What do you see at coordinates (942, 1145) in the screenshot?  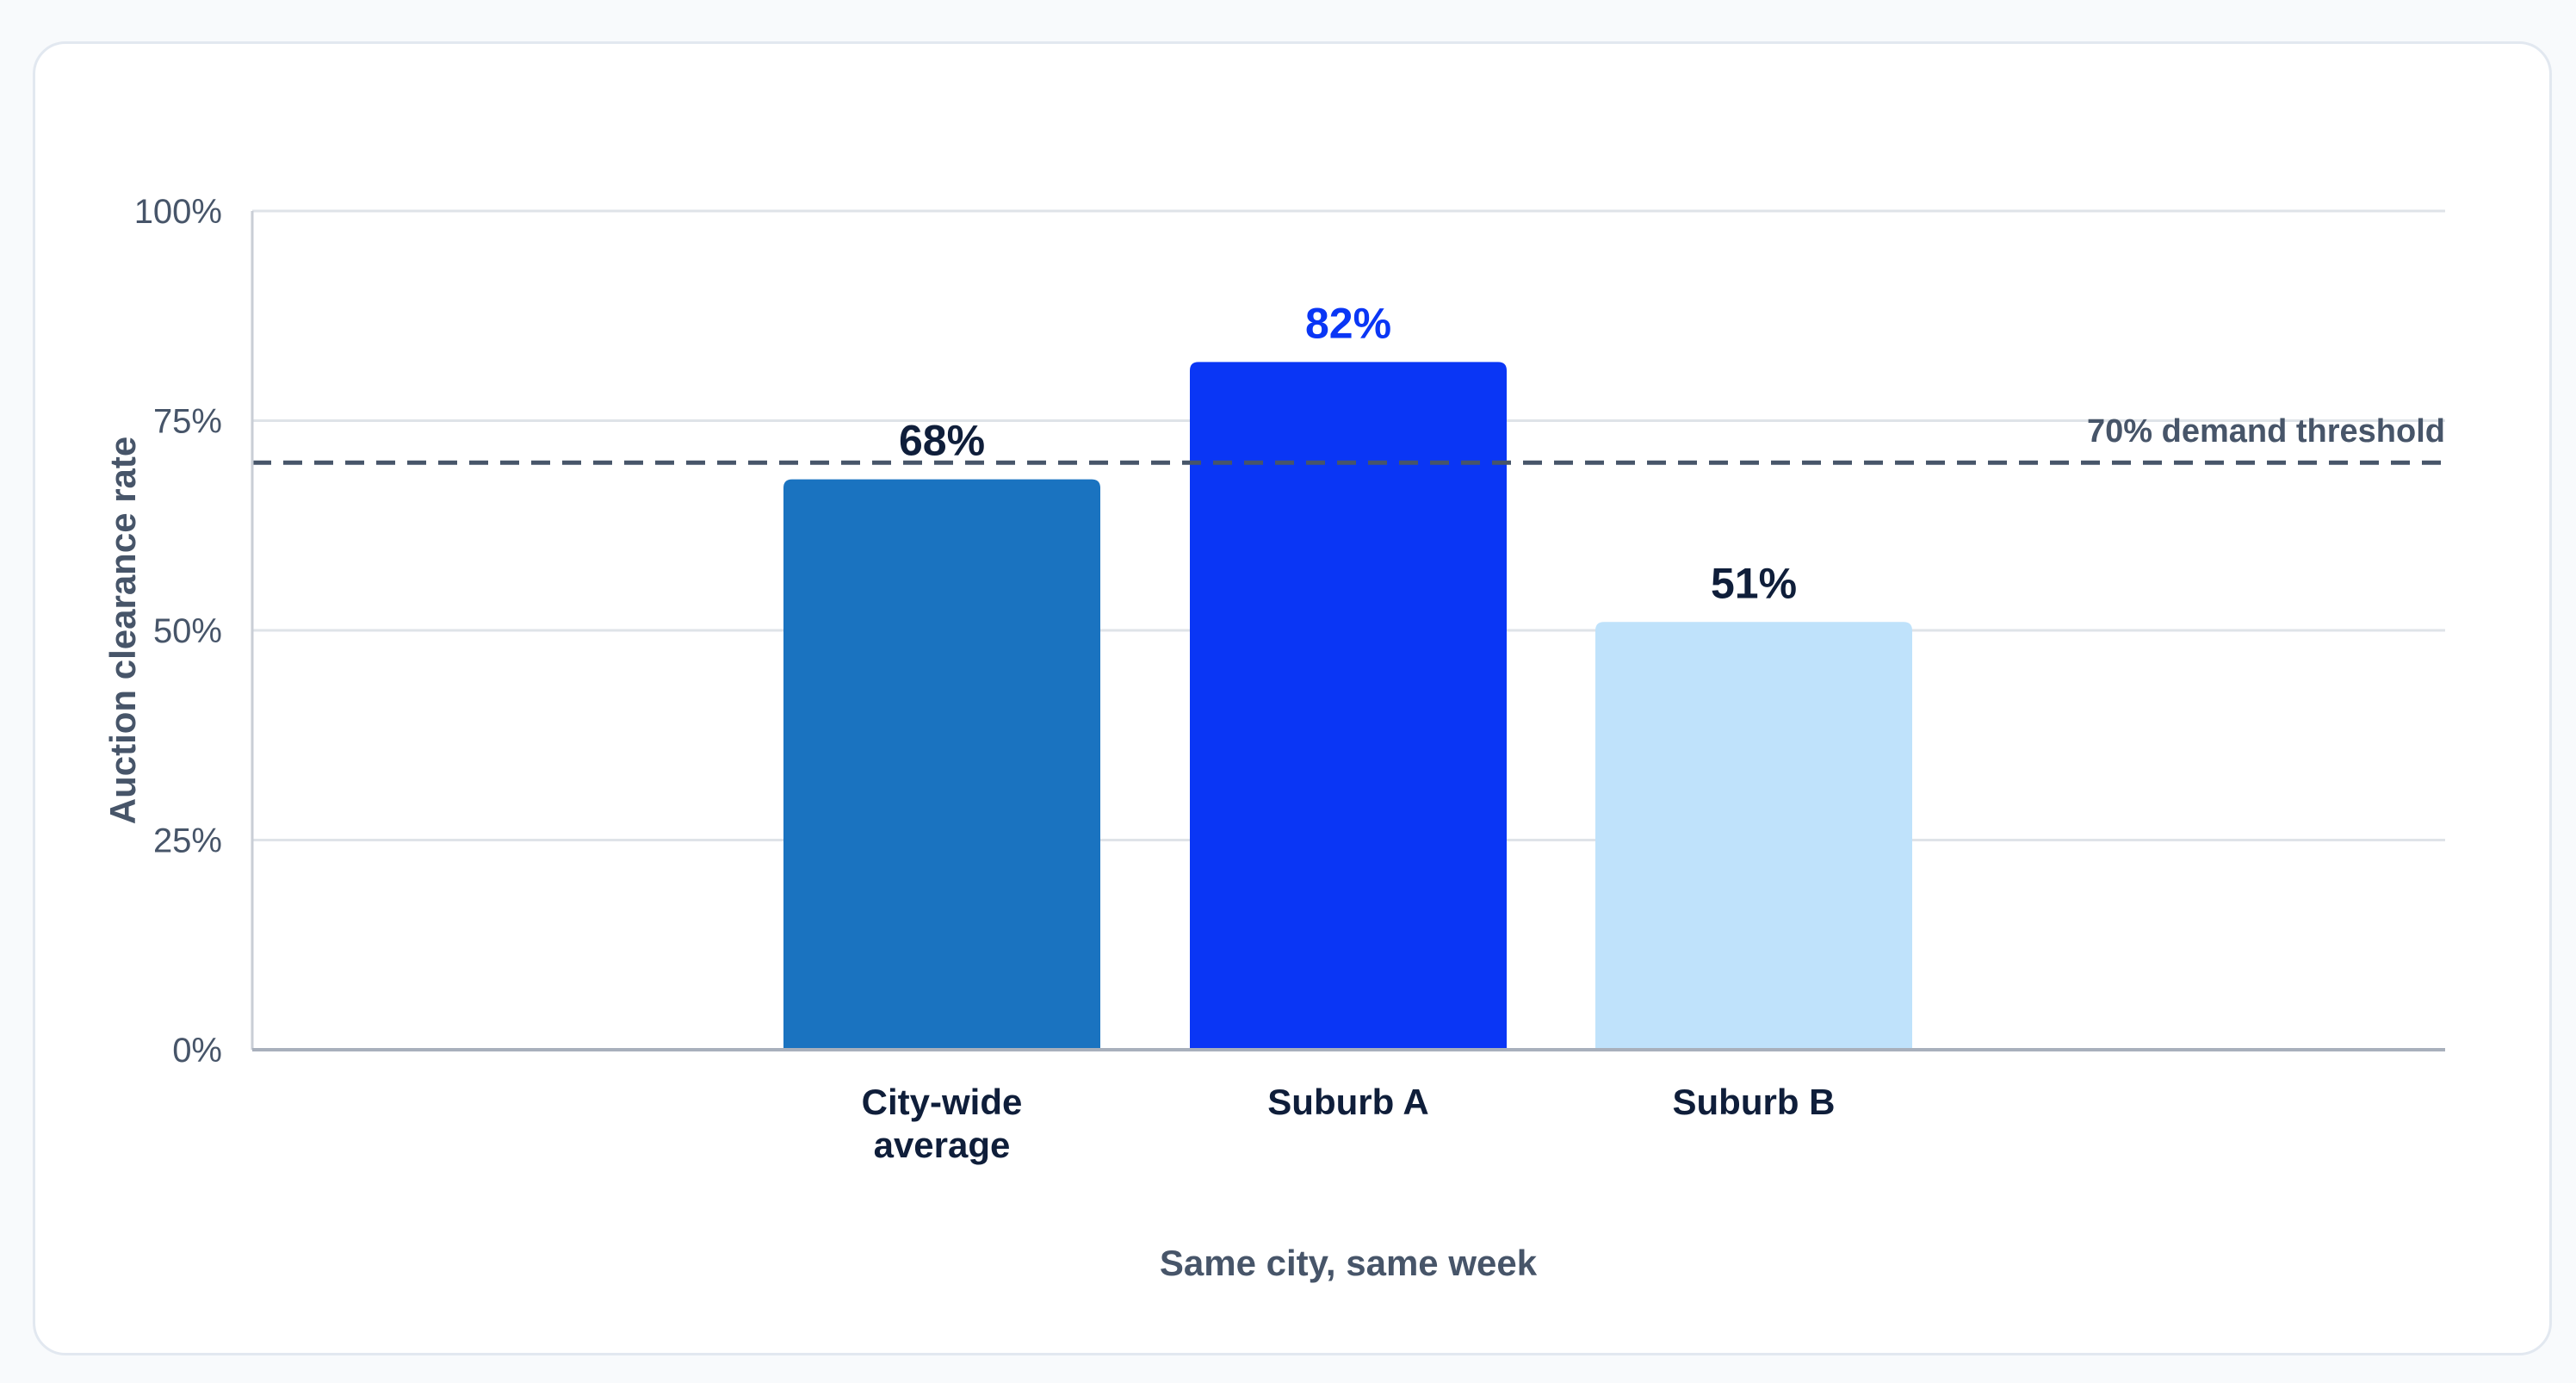 I see `x-category-label: average` at bounding box center [942, 1145].